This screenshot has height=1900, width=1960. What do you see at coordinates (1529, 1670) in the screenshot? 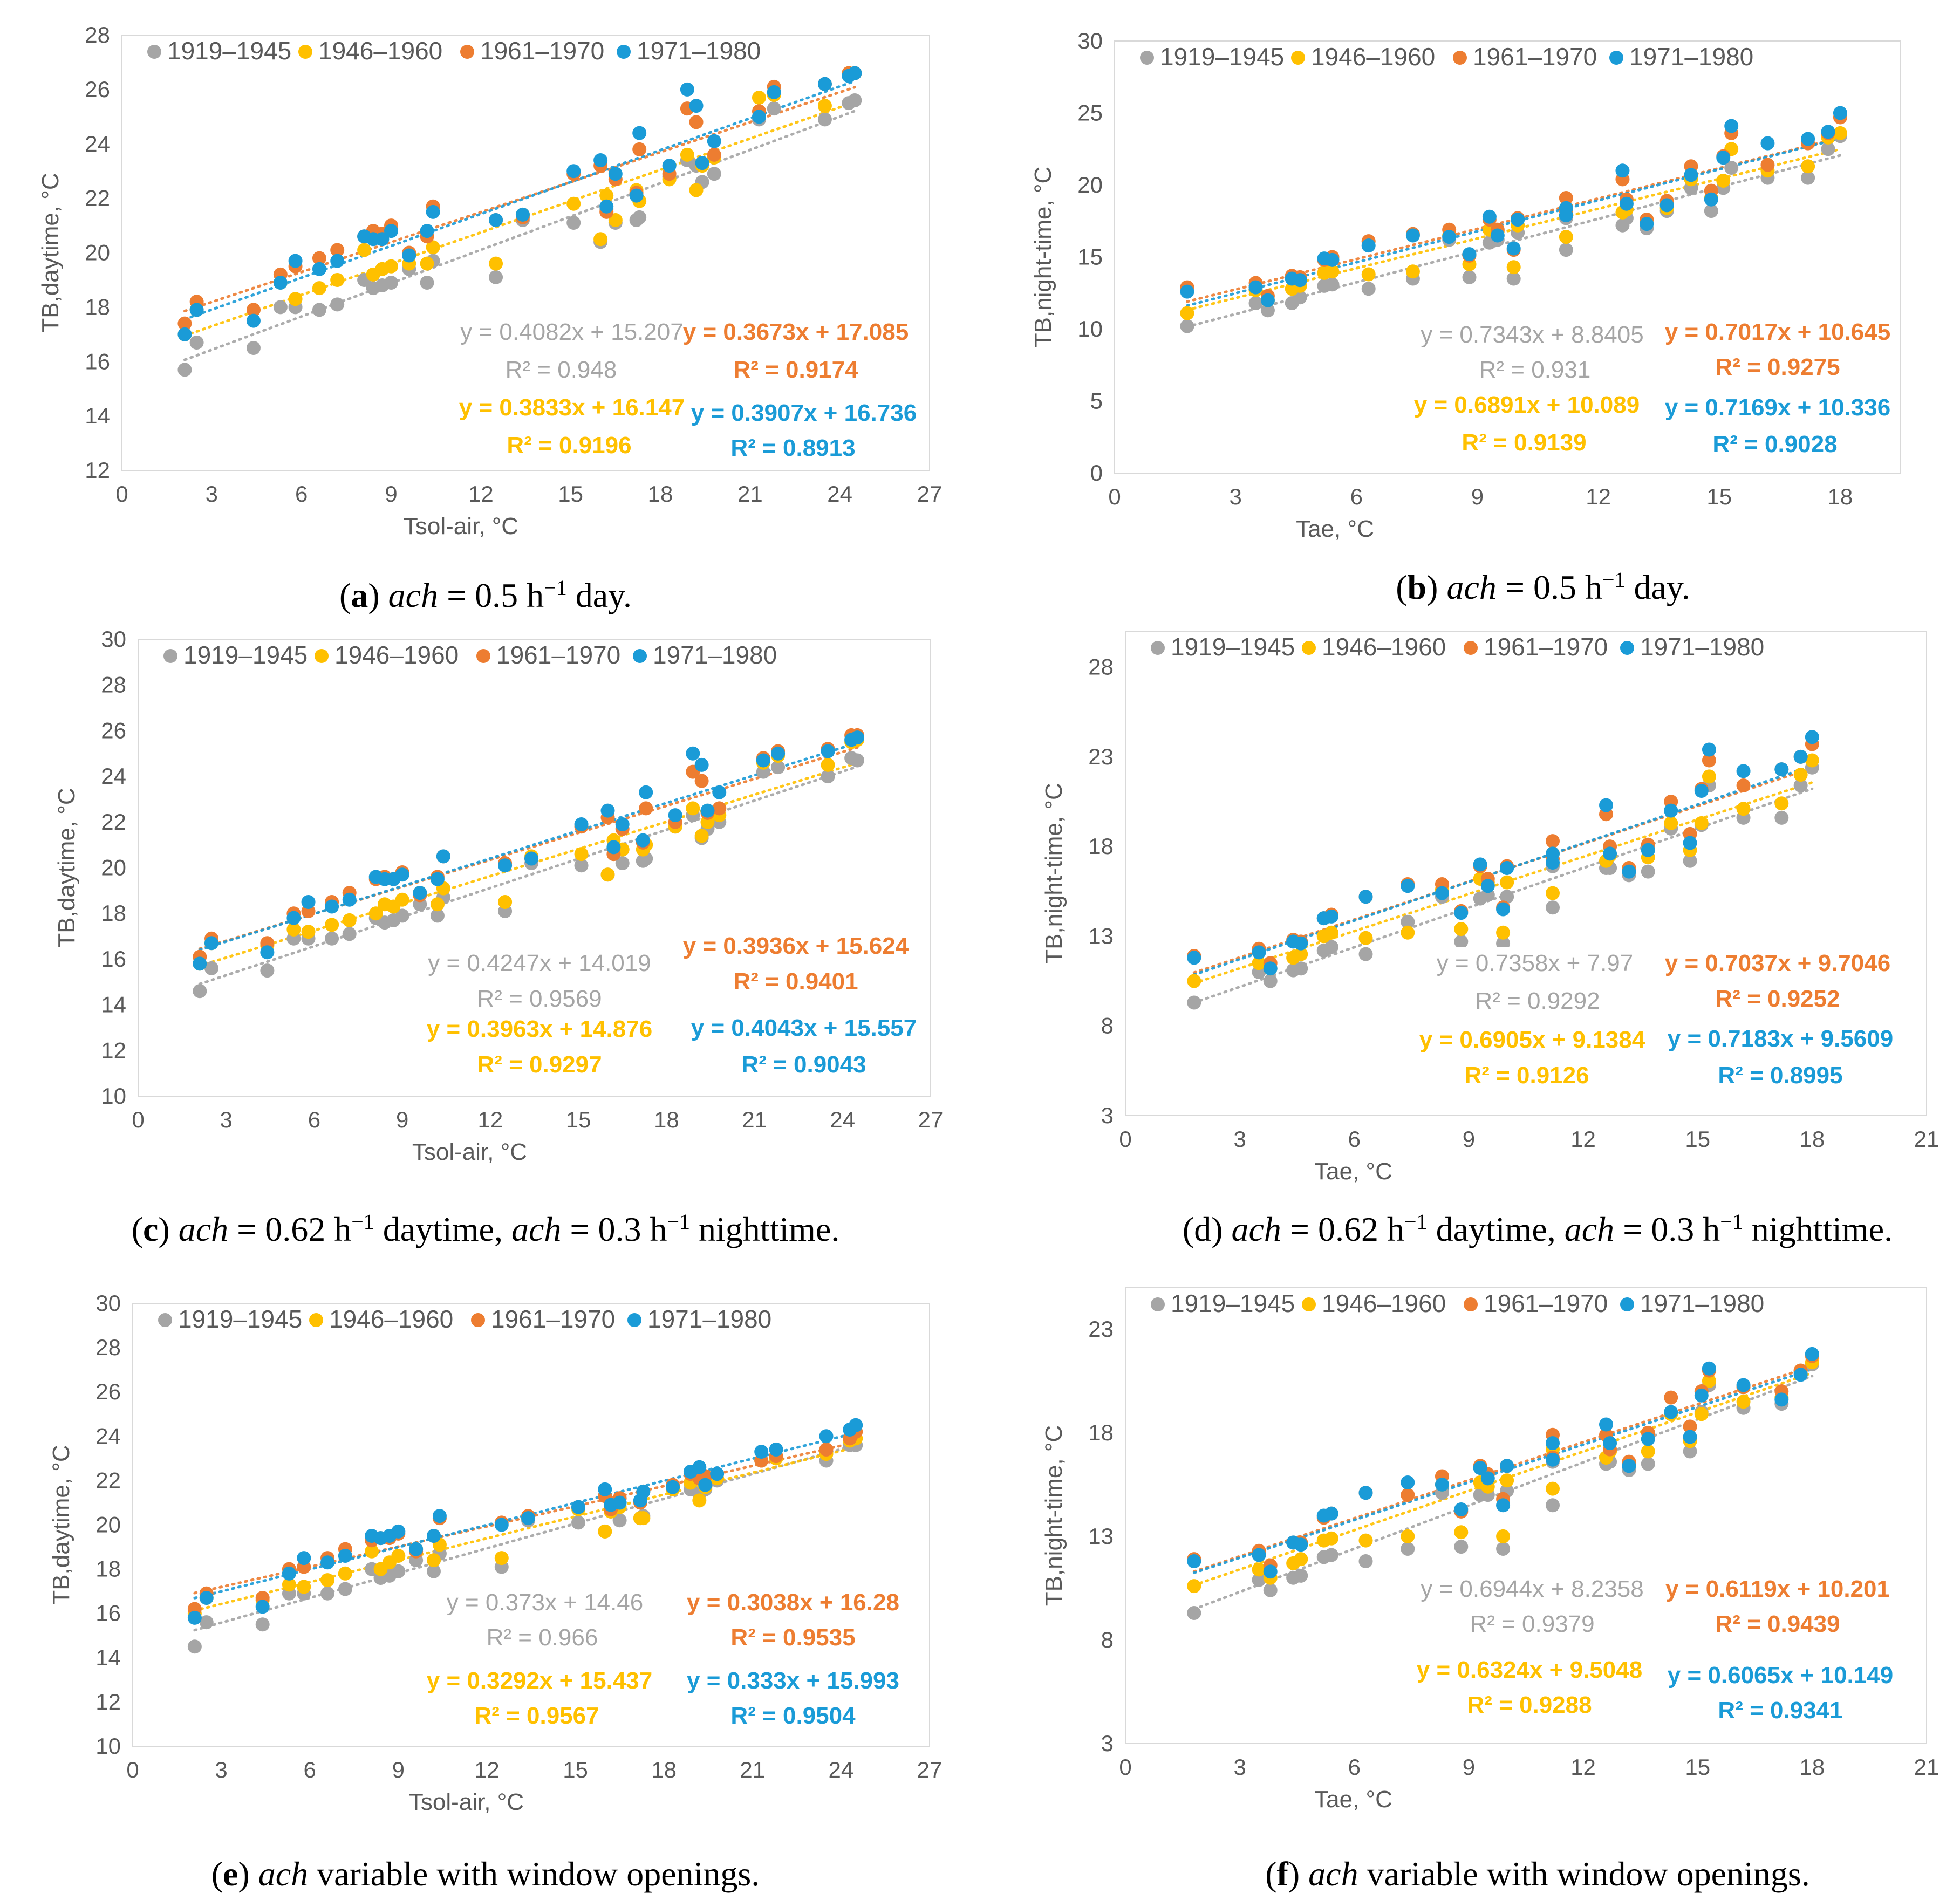
I see `trendline-equation: y = 0.6324x + 9.5048` at bounding box center [1529, 1670].